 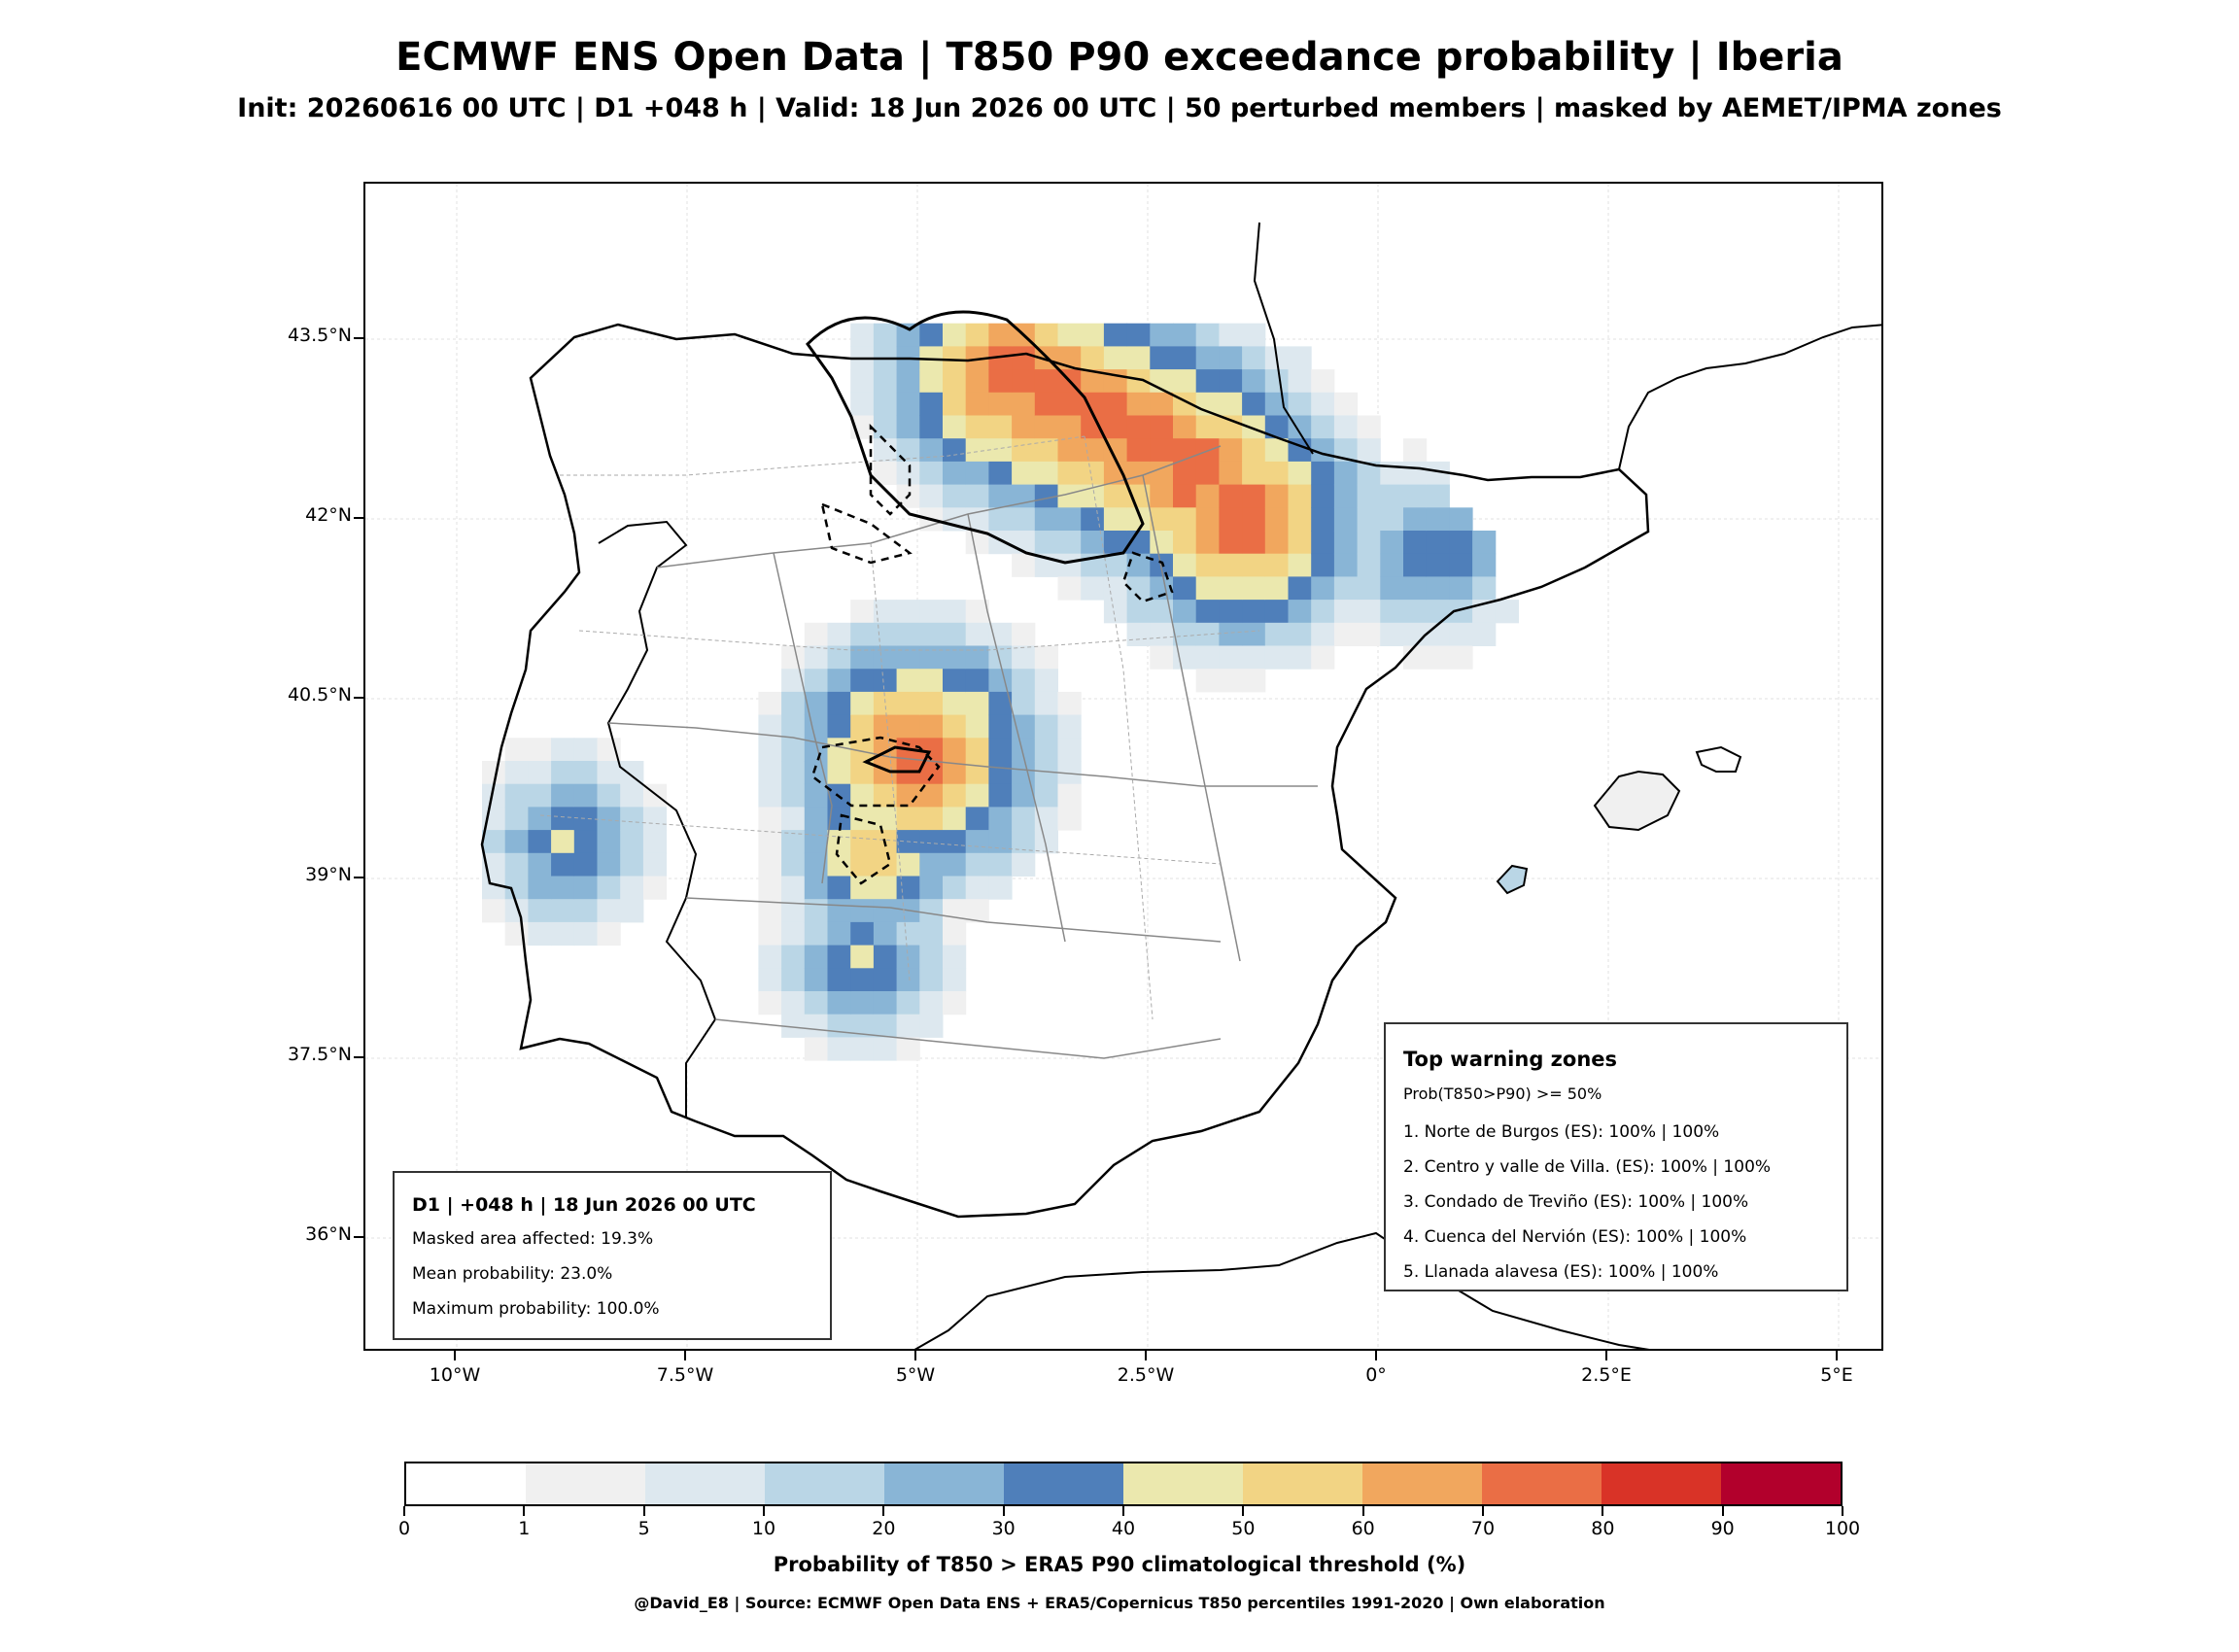 I want to click on colorbar-tick-mark, so click(x=1123, y=1511).